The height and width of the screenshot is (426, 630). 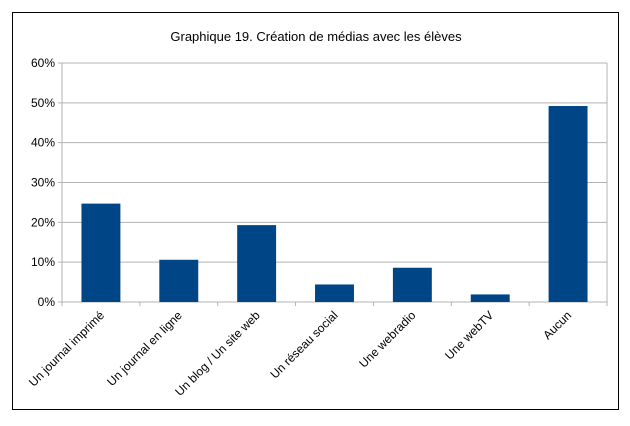 What do you see at coordinates (144, 348) in the screenshot?
I see `x-tick-label: Un journal en ligne` at bounding box center [144, 348].